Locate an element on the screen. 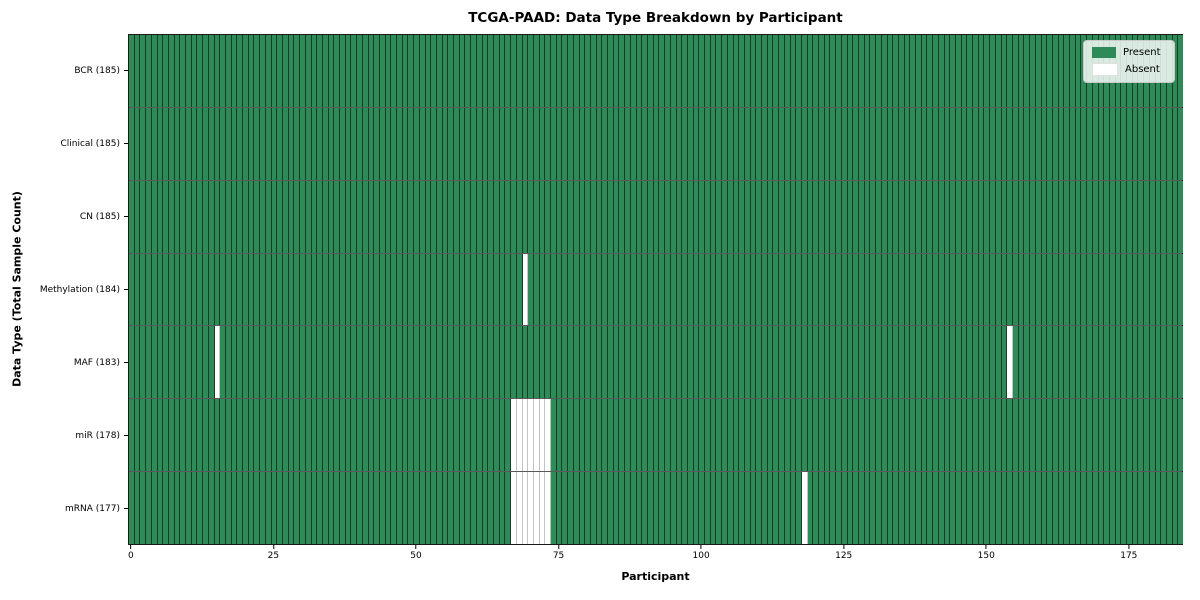  y-tick-label: Clinical (185) is located at coordinates (90, 143).